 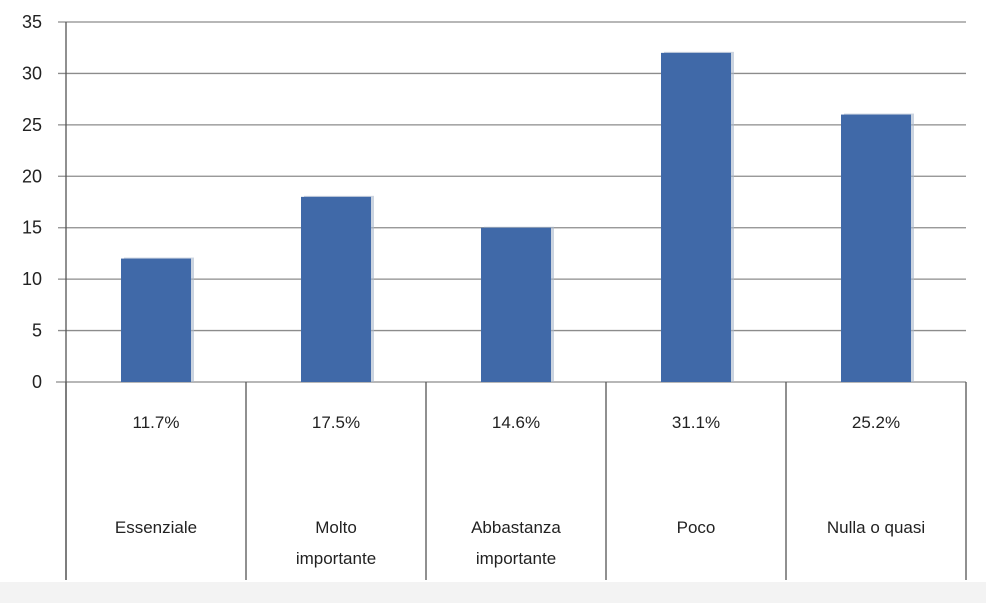 What do you see at coordinates (696, 422) in the screenshot?
I see `data-label: 31.1%` at bounding box center [696, 422].